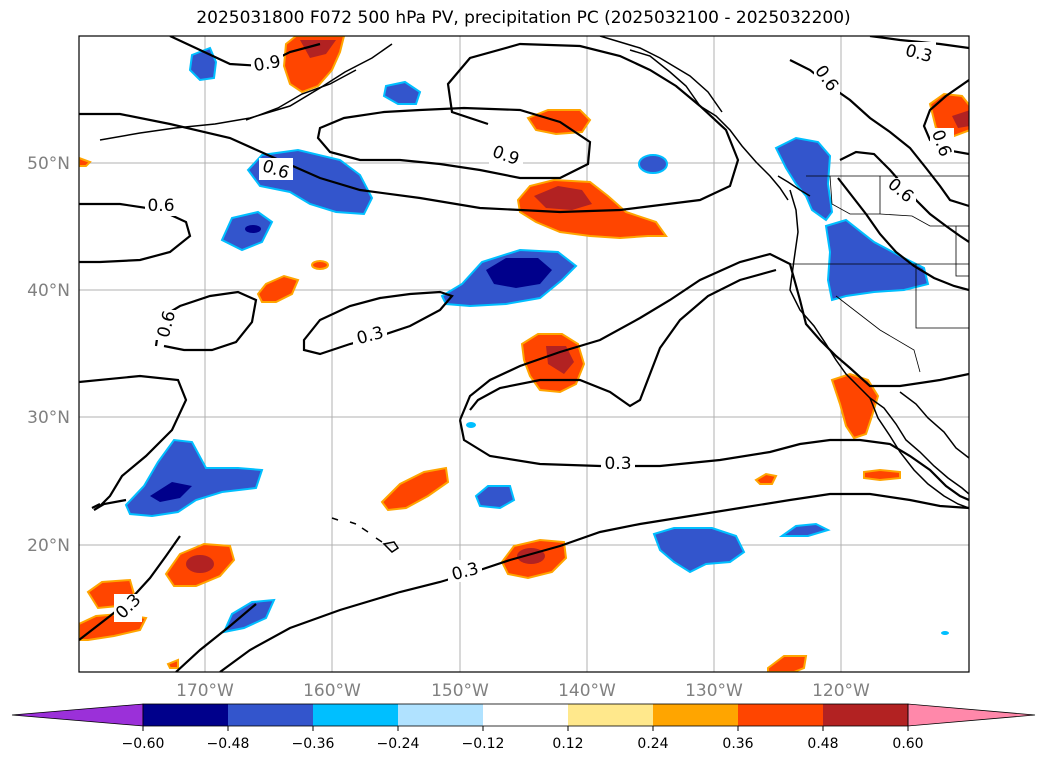  Describe the element at coordinates (841, 691) in the screenshot. I see `lon-label: 120°W` at that location.